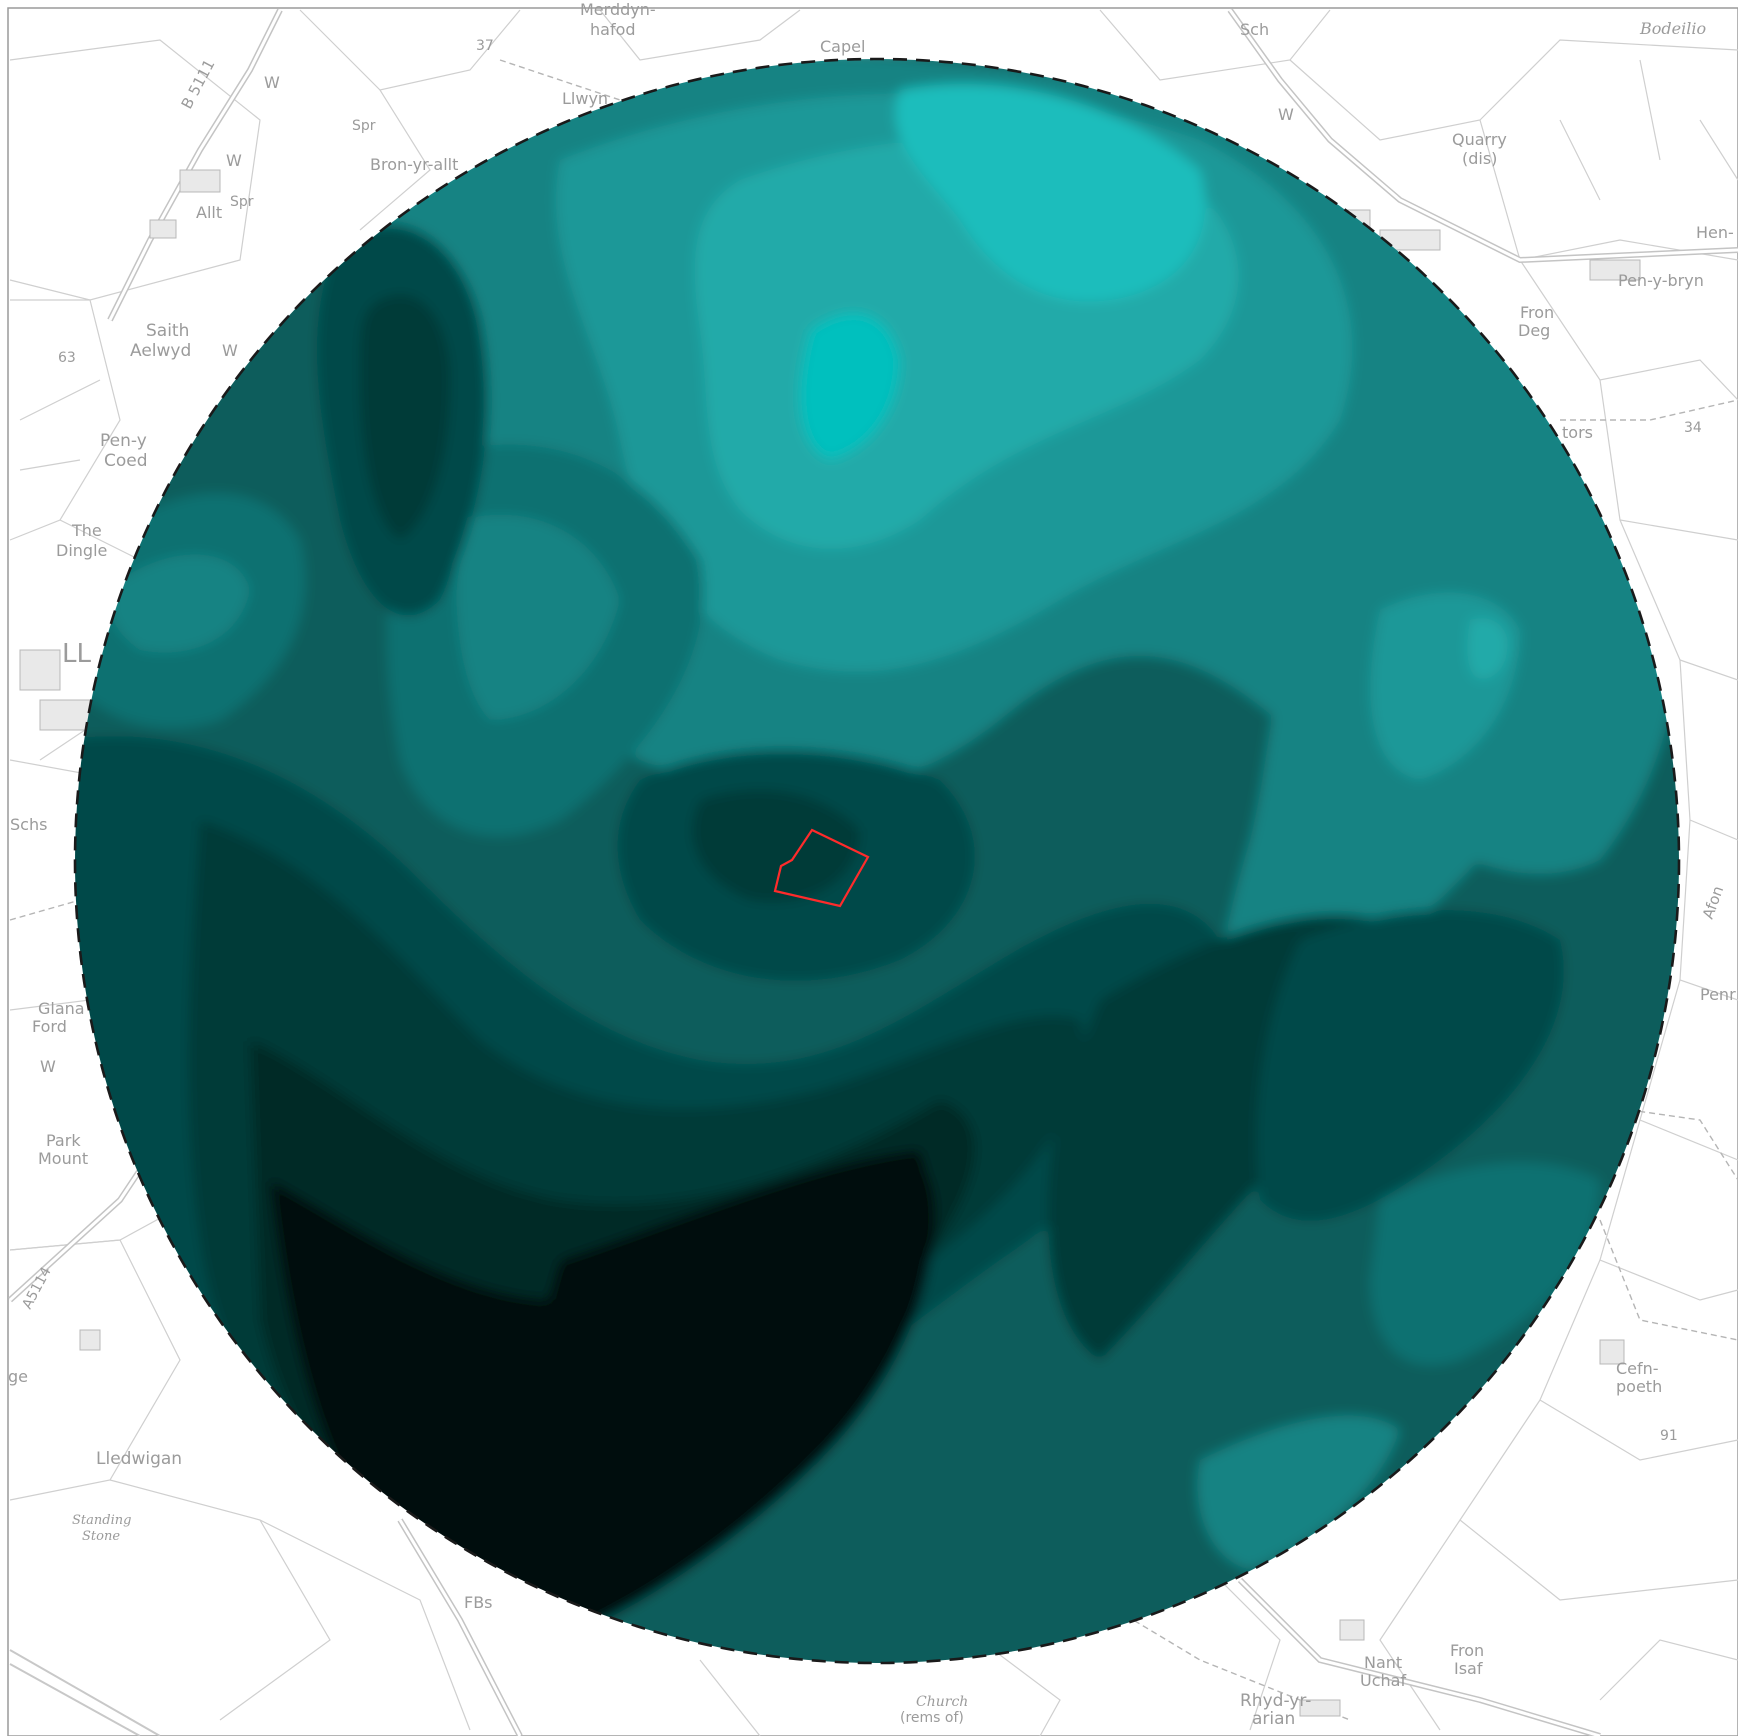 The width and height of the screenshot is (1738, 1736). What do you see at coordinates (1479, 158) in the screenshot?
I see `place-label: (dis)` at bounding box center [1479, 158].